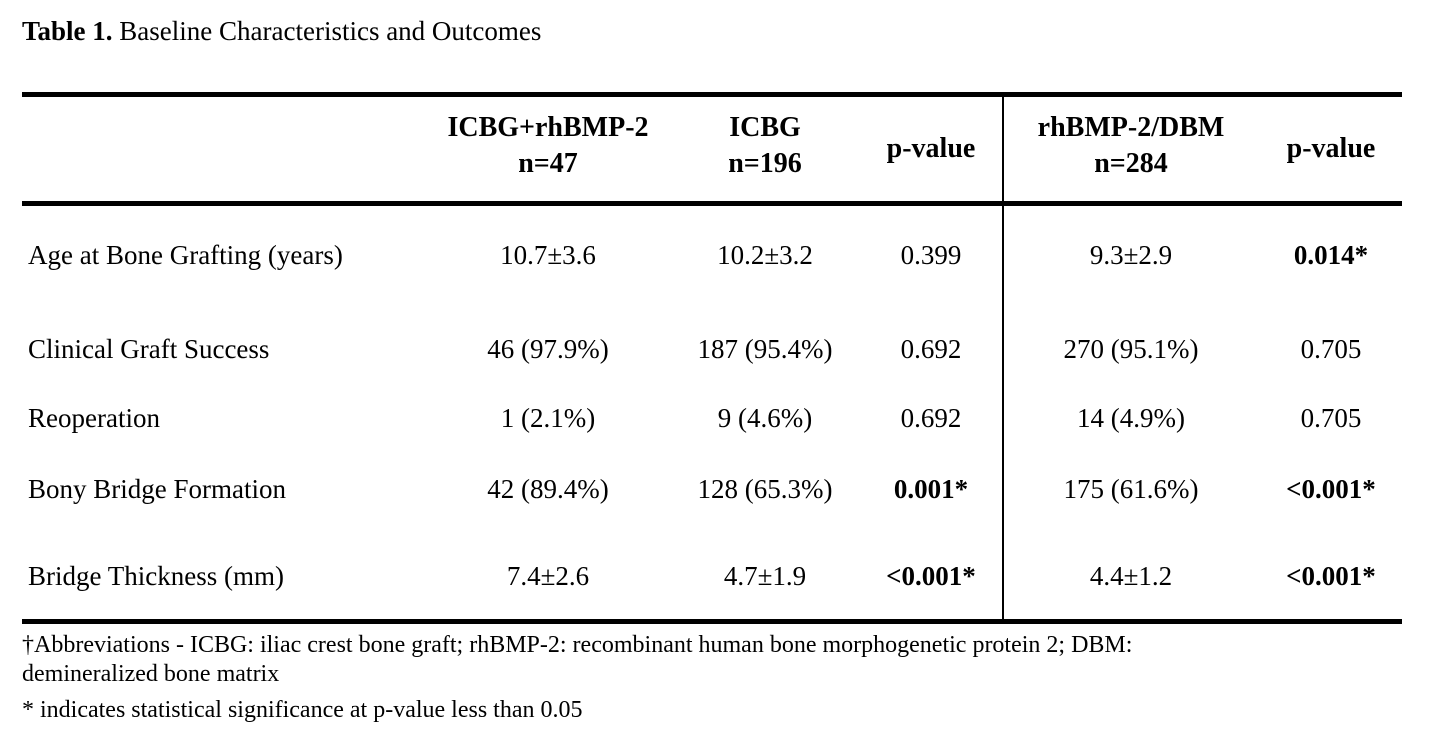 This screenshot has width=1454, height=745. What do you see at coordinates (1131, 127) in the screenshot?
I see `header-line: rhBMP-2/DBM` at bounding box center [1131, 127].